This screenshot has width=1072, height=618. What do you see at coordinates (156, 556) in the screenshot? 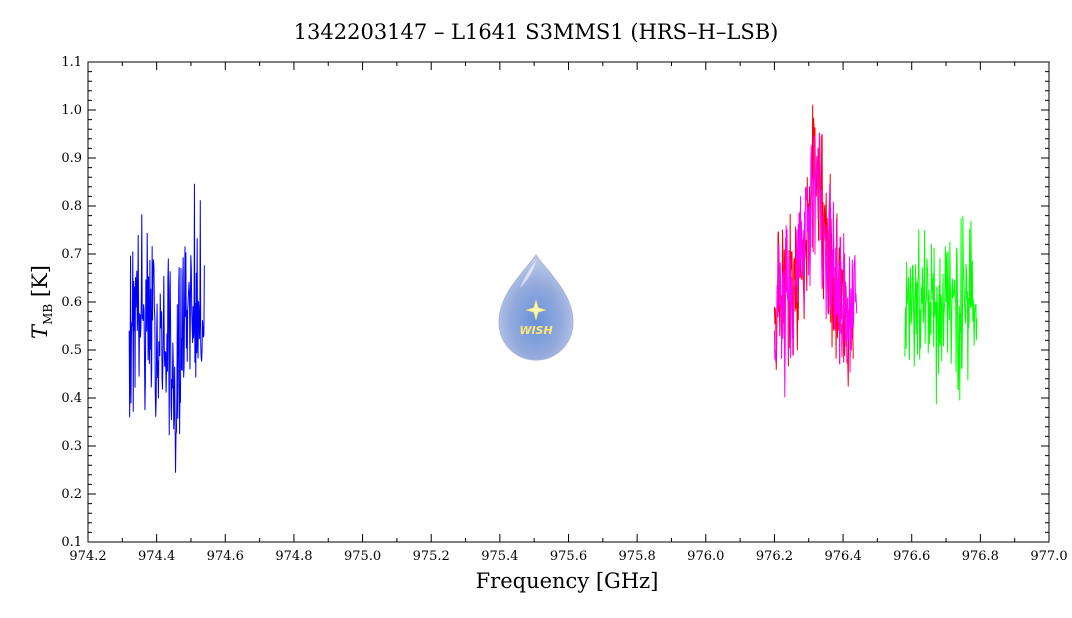
I see `x-tick-label: 974.4` at bounding box center [156, 556].